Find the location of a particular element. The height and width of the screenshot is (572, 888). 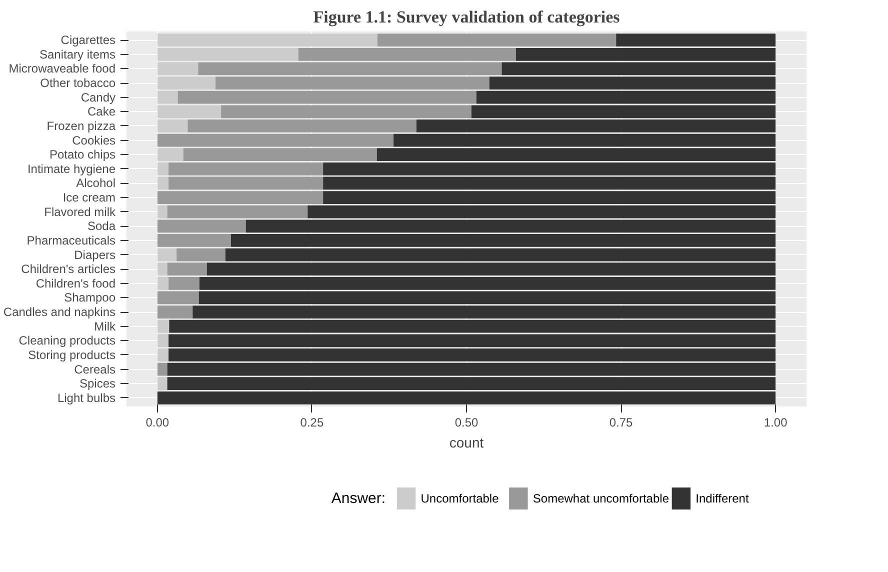

y-tick-label: Flavored milk is located at coordinates (80, 211).